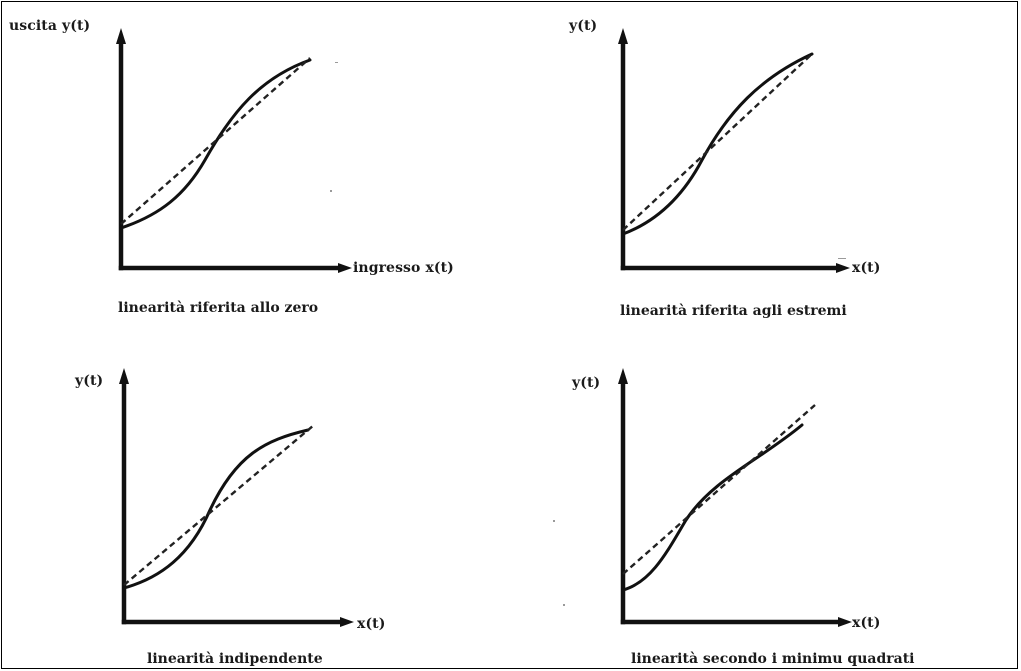 The height and width of the screenshot is (671, 1021). I want to click on panel-2-y-axis-label: y(t), so click(583, 26).